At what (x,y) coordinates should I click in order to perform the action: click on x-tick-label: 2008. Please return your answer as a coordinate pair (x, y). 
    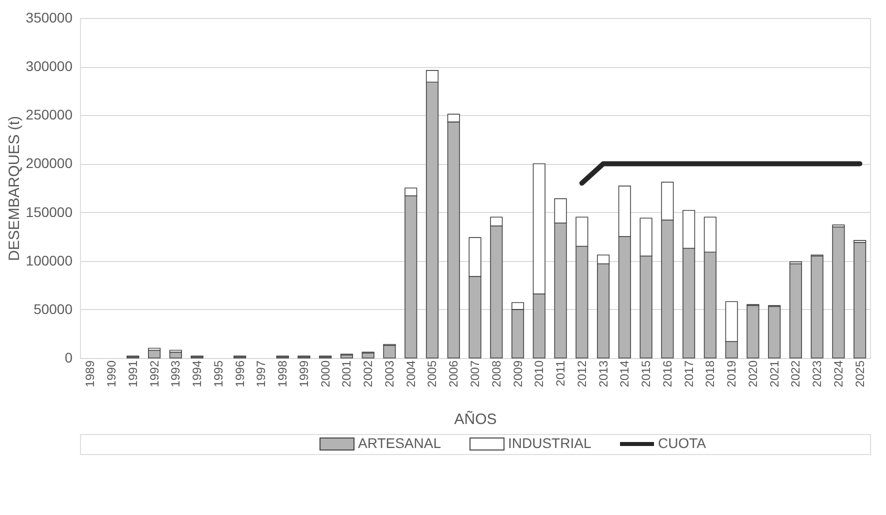
    Looking at the image, I should click on (496, 374).